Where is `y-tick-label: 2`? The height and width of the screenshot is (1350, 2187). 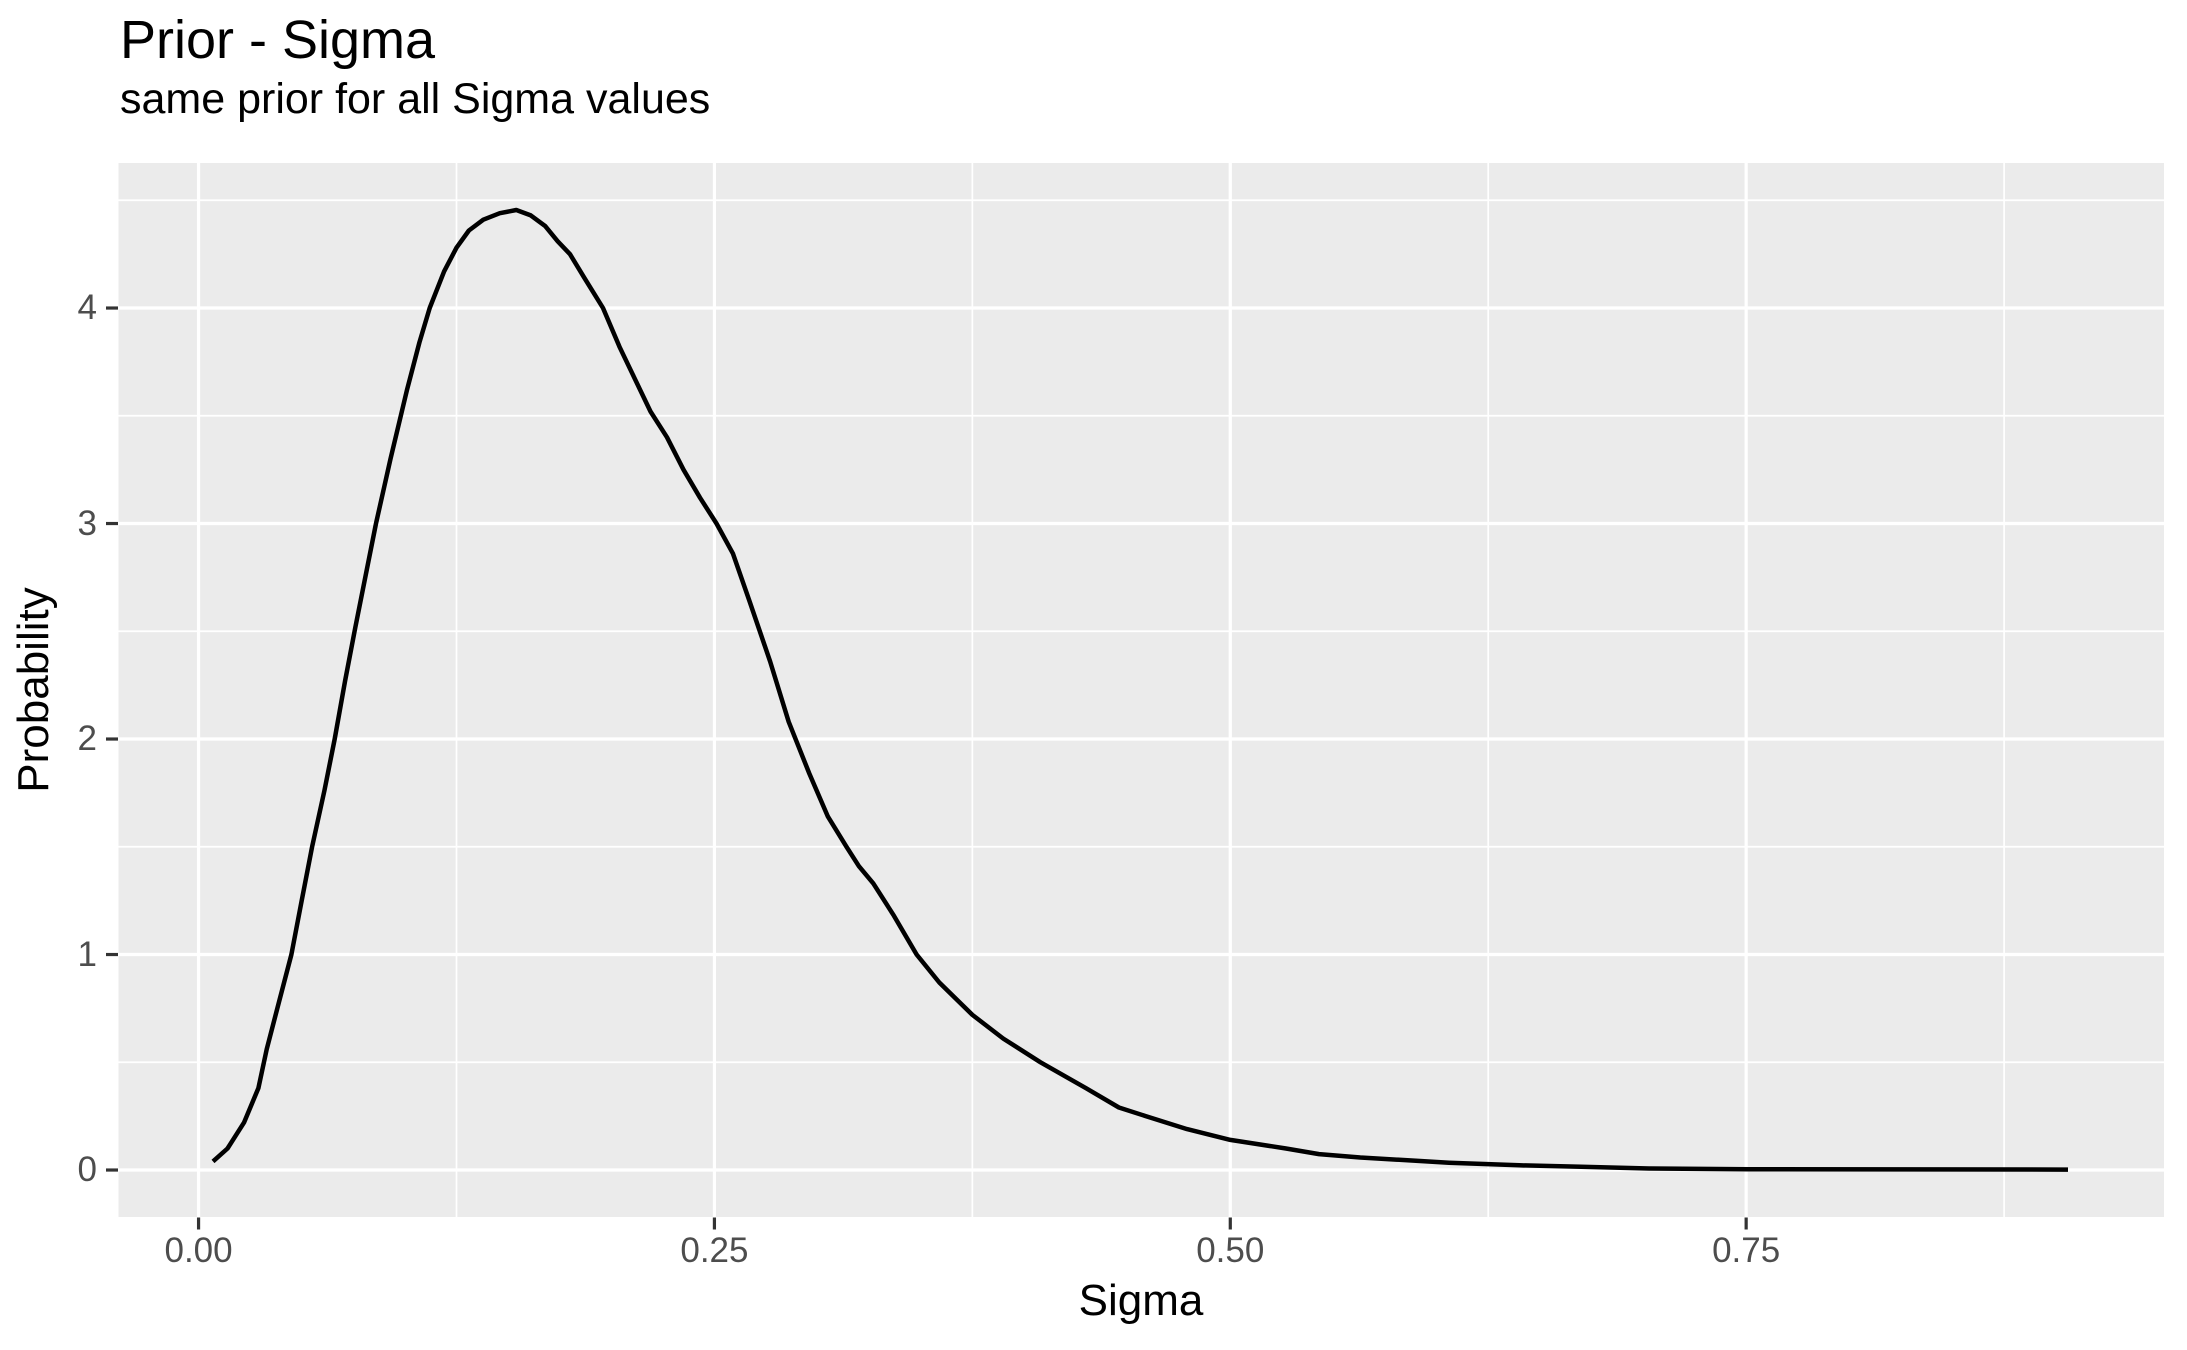
y-tick-label: 2 is located at coordinates (87, 739).